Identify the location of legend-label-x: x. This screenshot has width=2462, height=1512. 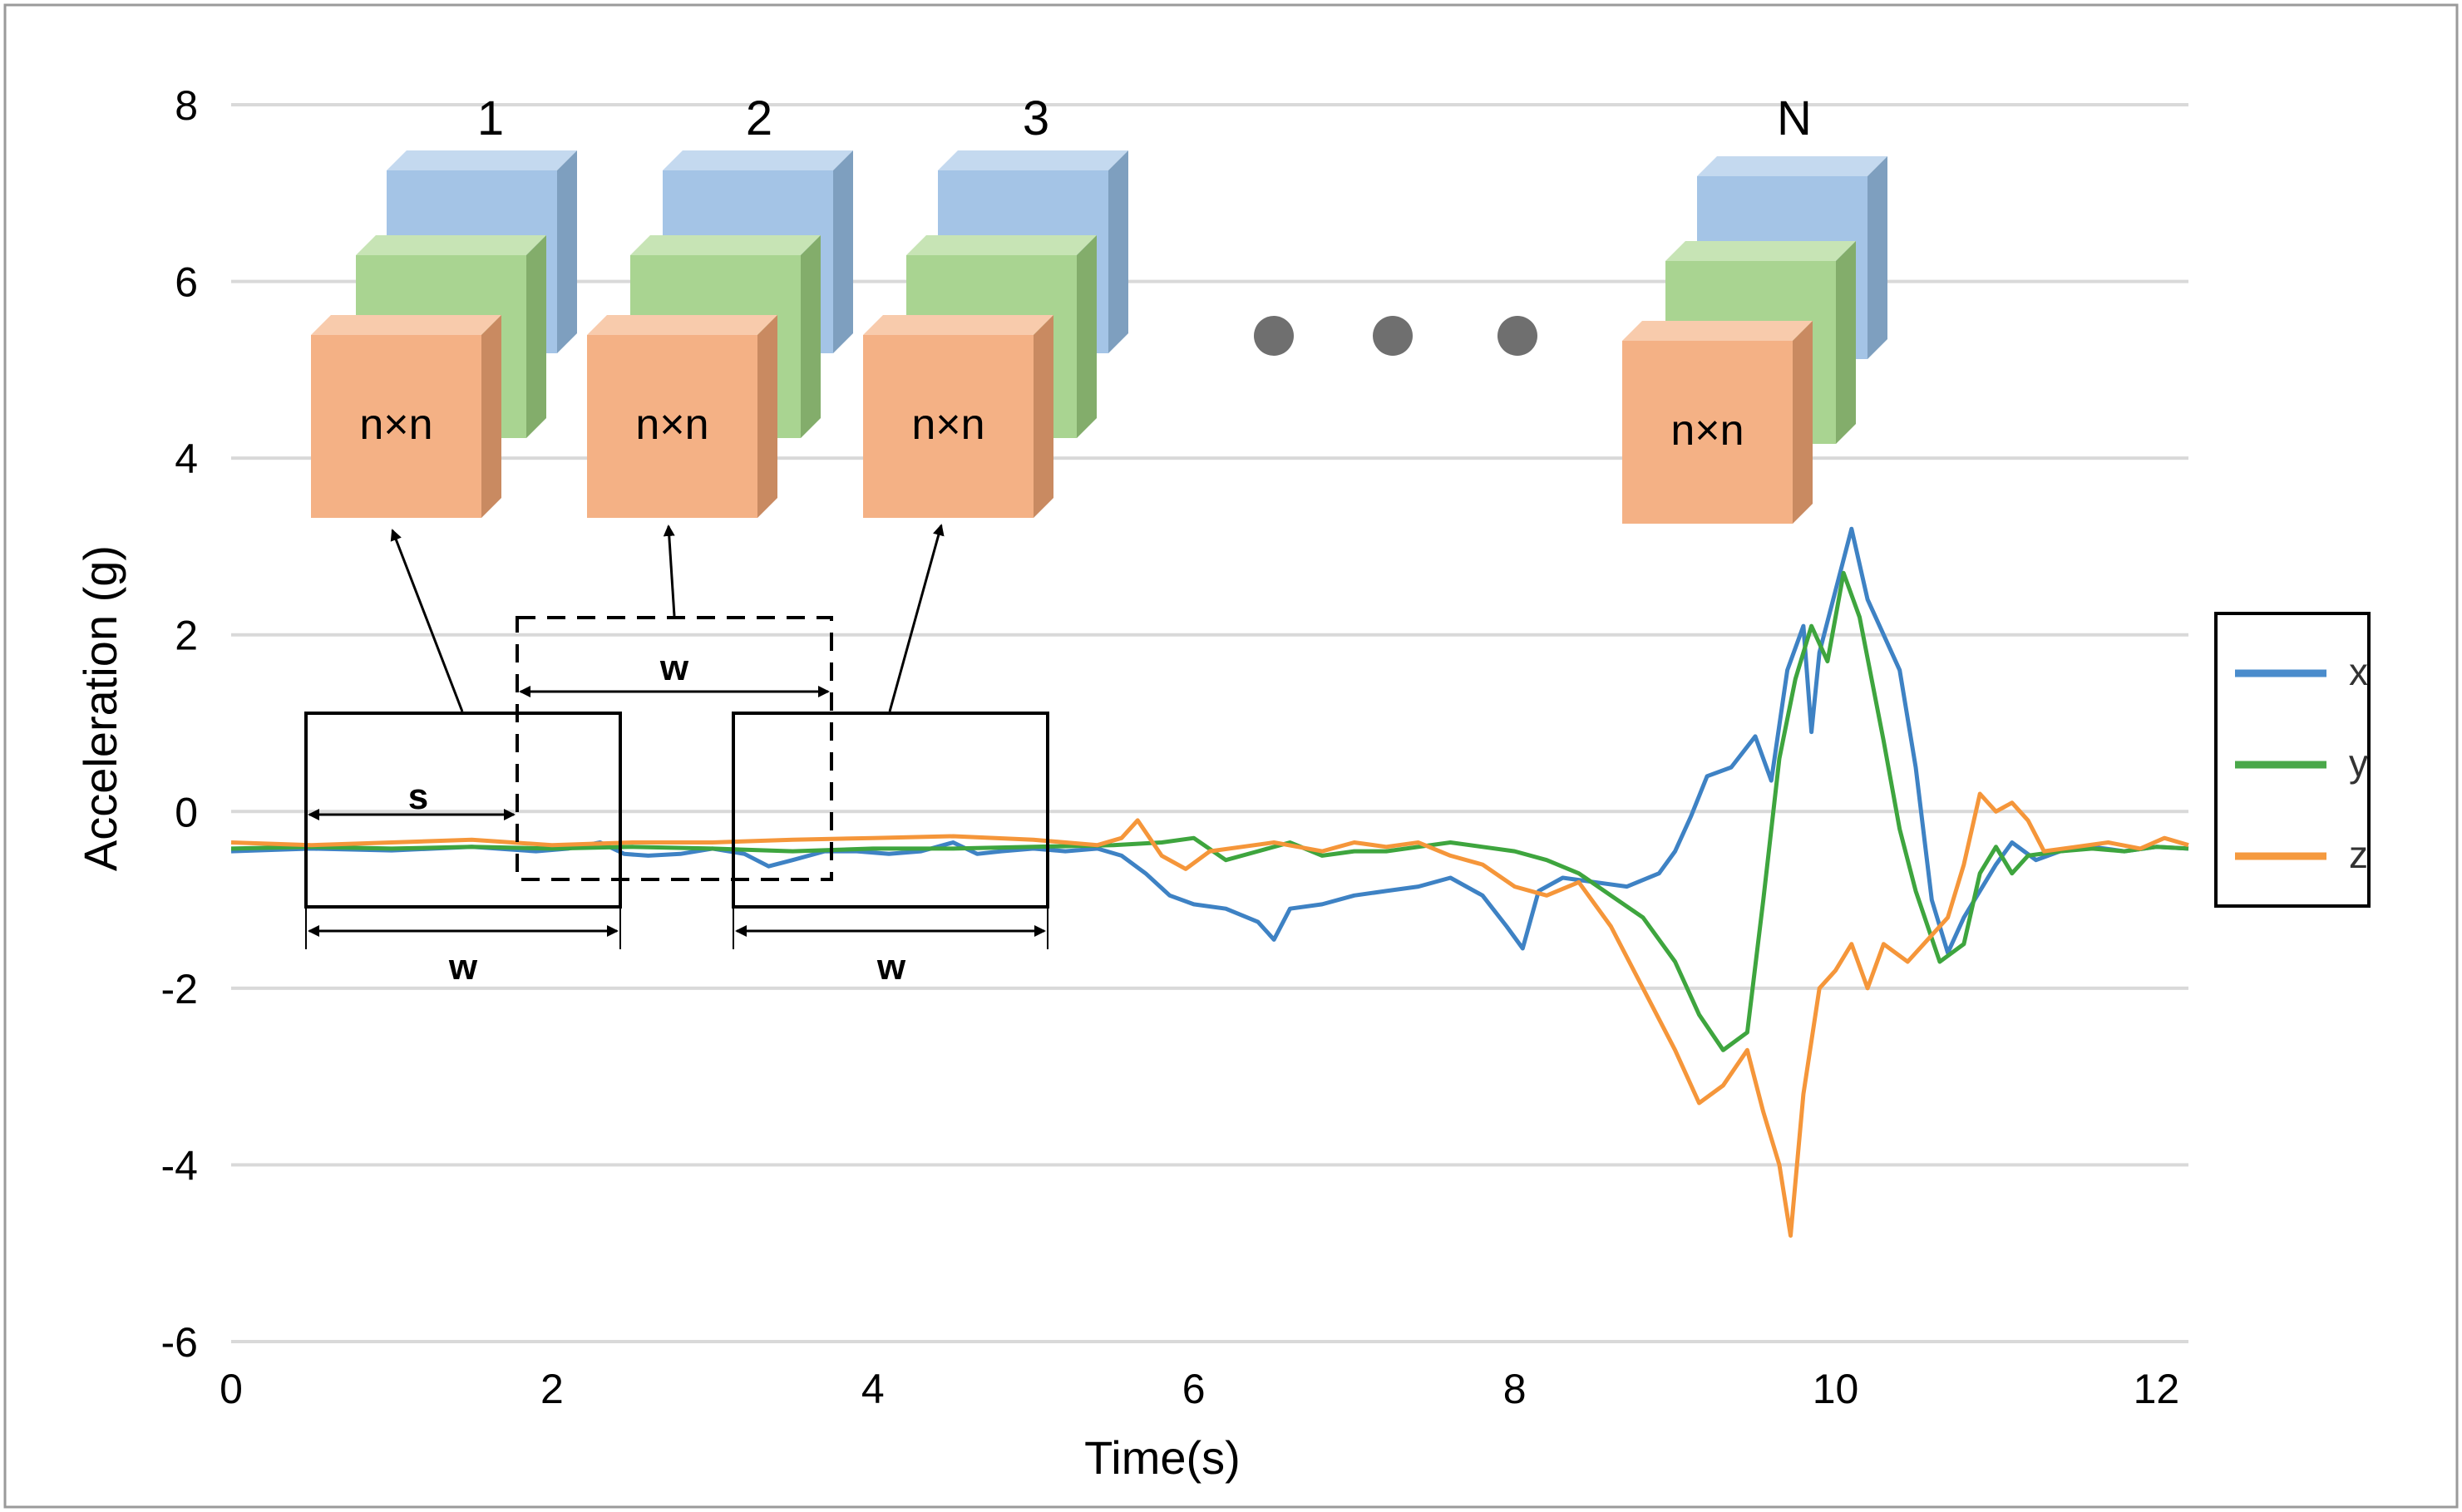
(2358, 671).